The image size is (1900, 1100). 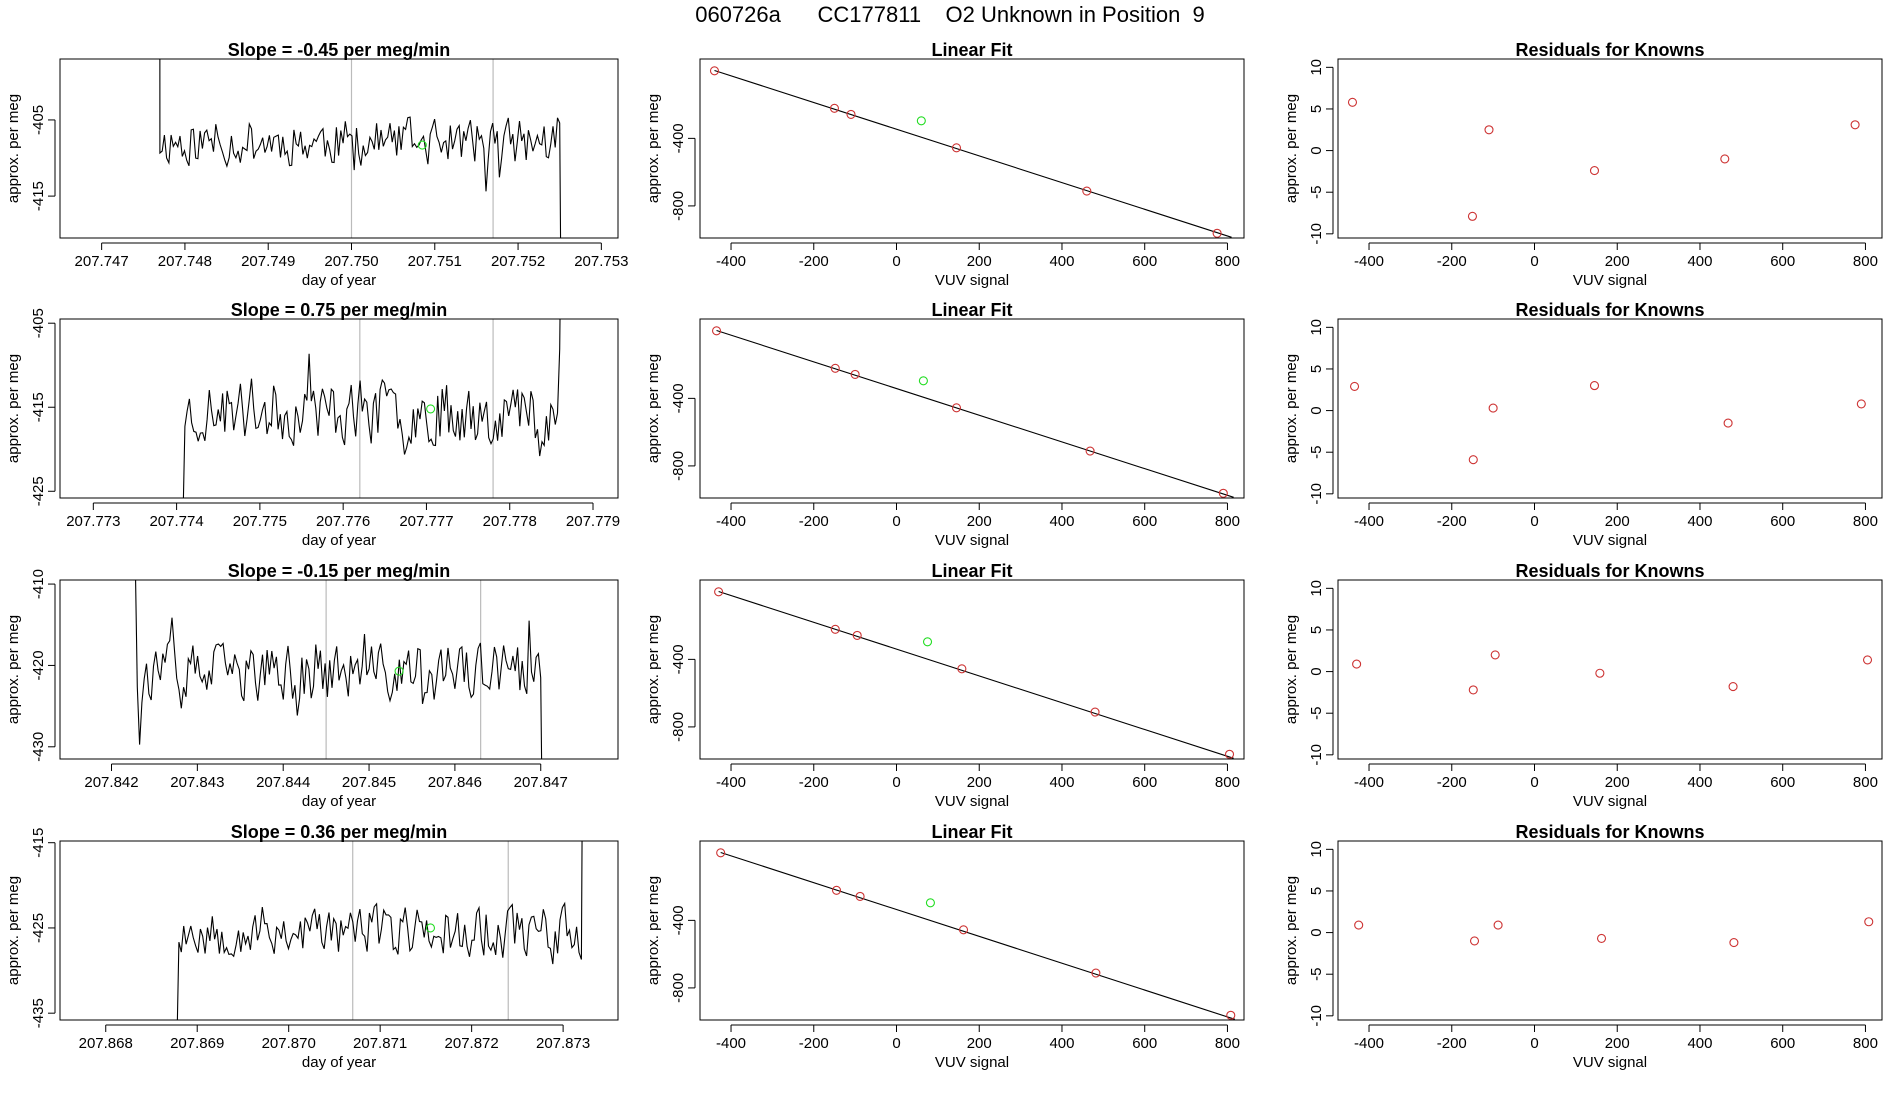 I want to click on panel-title: Slope = -0.15 per meg/min, so click(x=339, y=571).